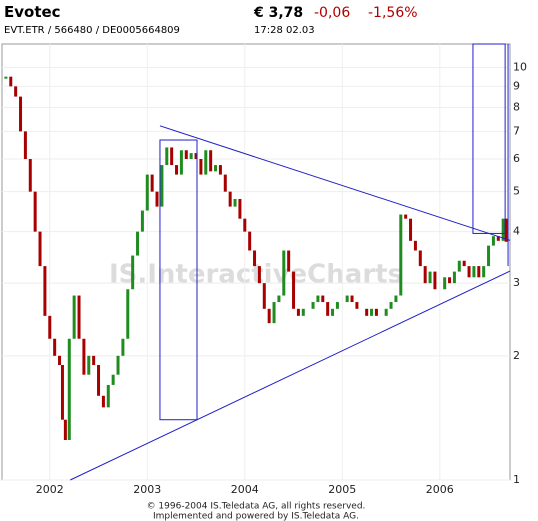  I want to click on stock-name: Evotec, so click(32, 12).